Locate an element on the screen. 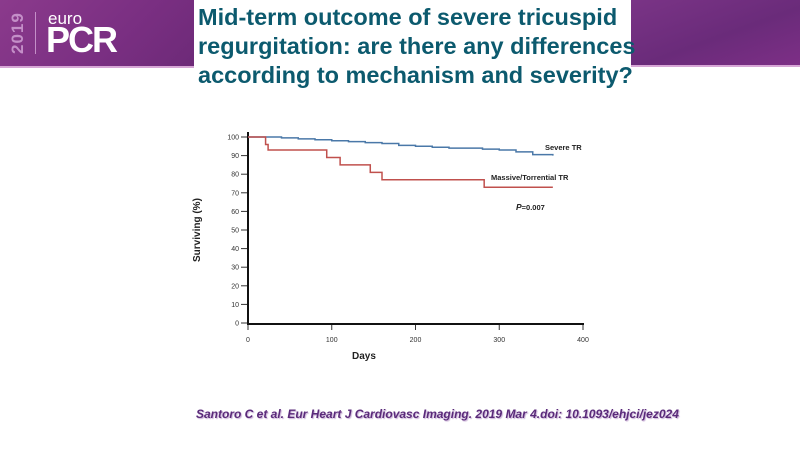 This screenshot has height=450, width=800. header-banner-left: 2019 euro PCR is located at coordinates (97, 33).